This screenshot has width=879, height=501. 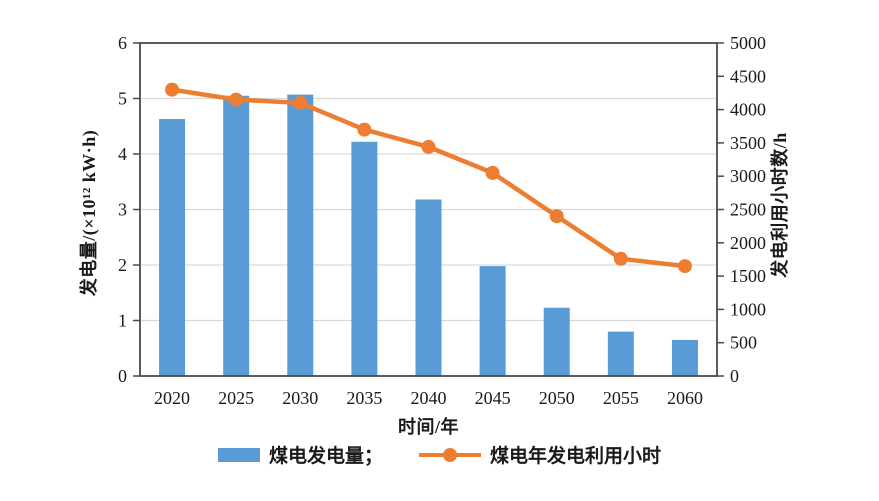 What do you see at coordinates (748, 76) in the screenshot?
I see `y-tick-label-right: 4500` at bounding box center [748, 76].